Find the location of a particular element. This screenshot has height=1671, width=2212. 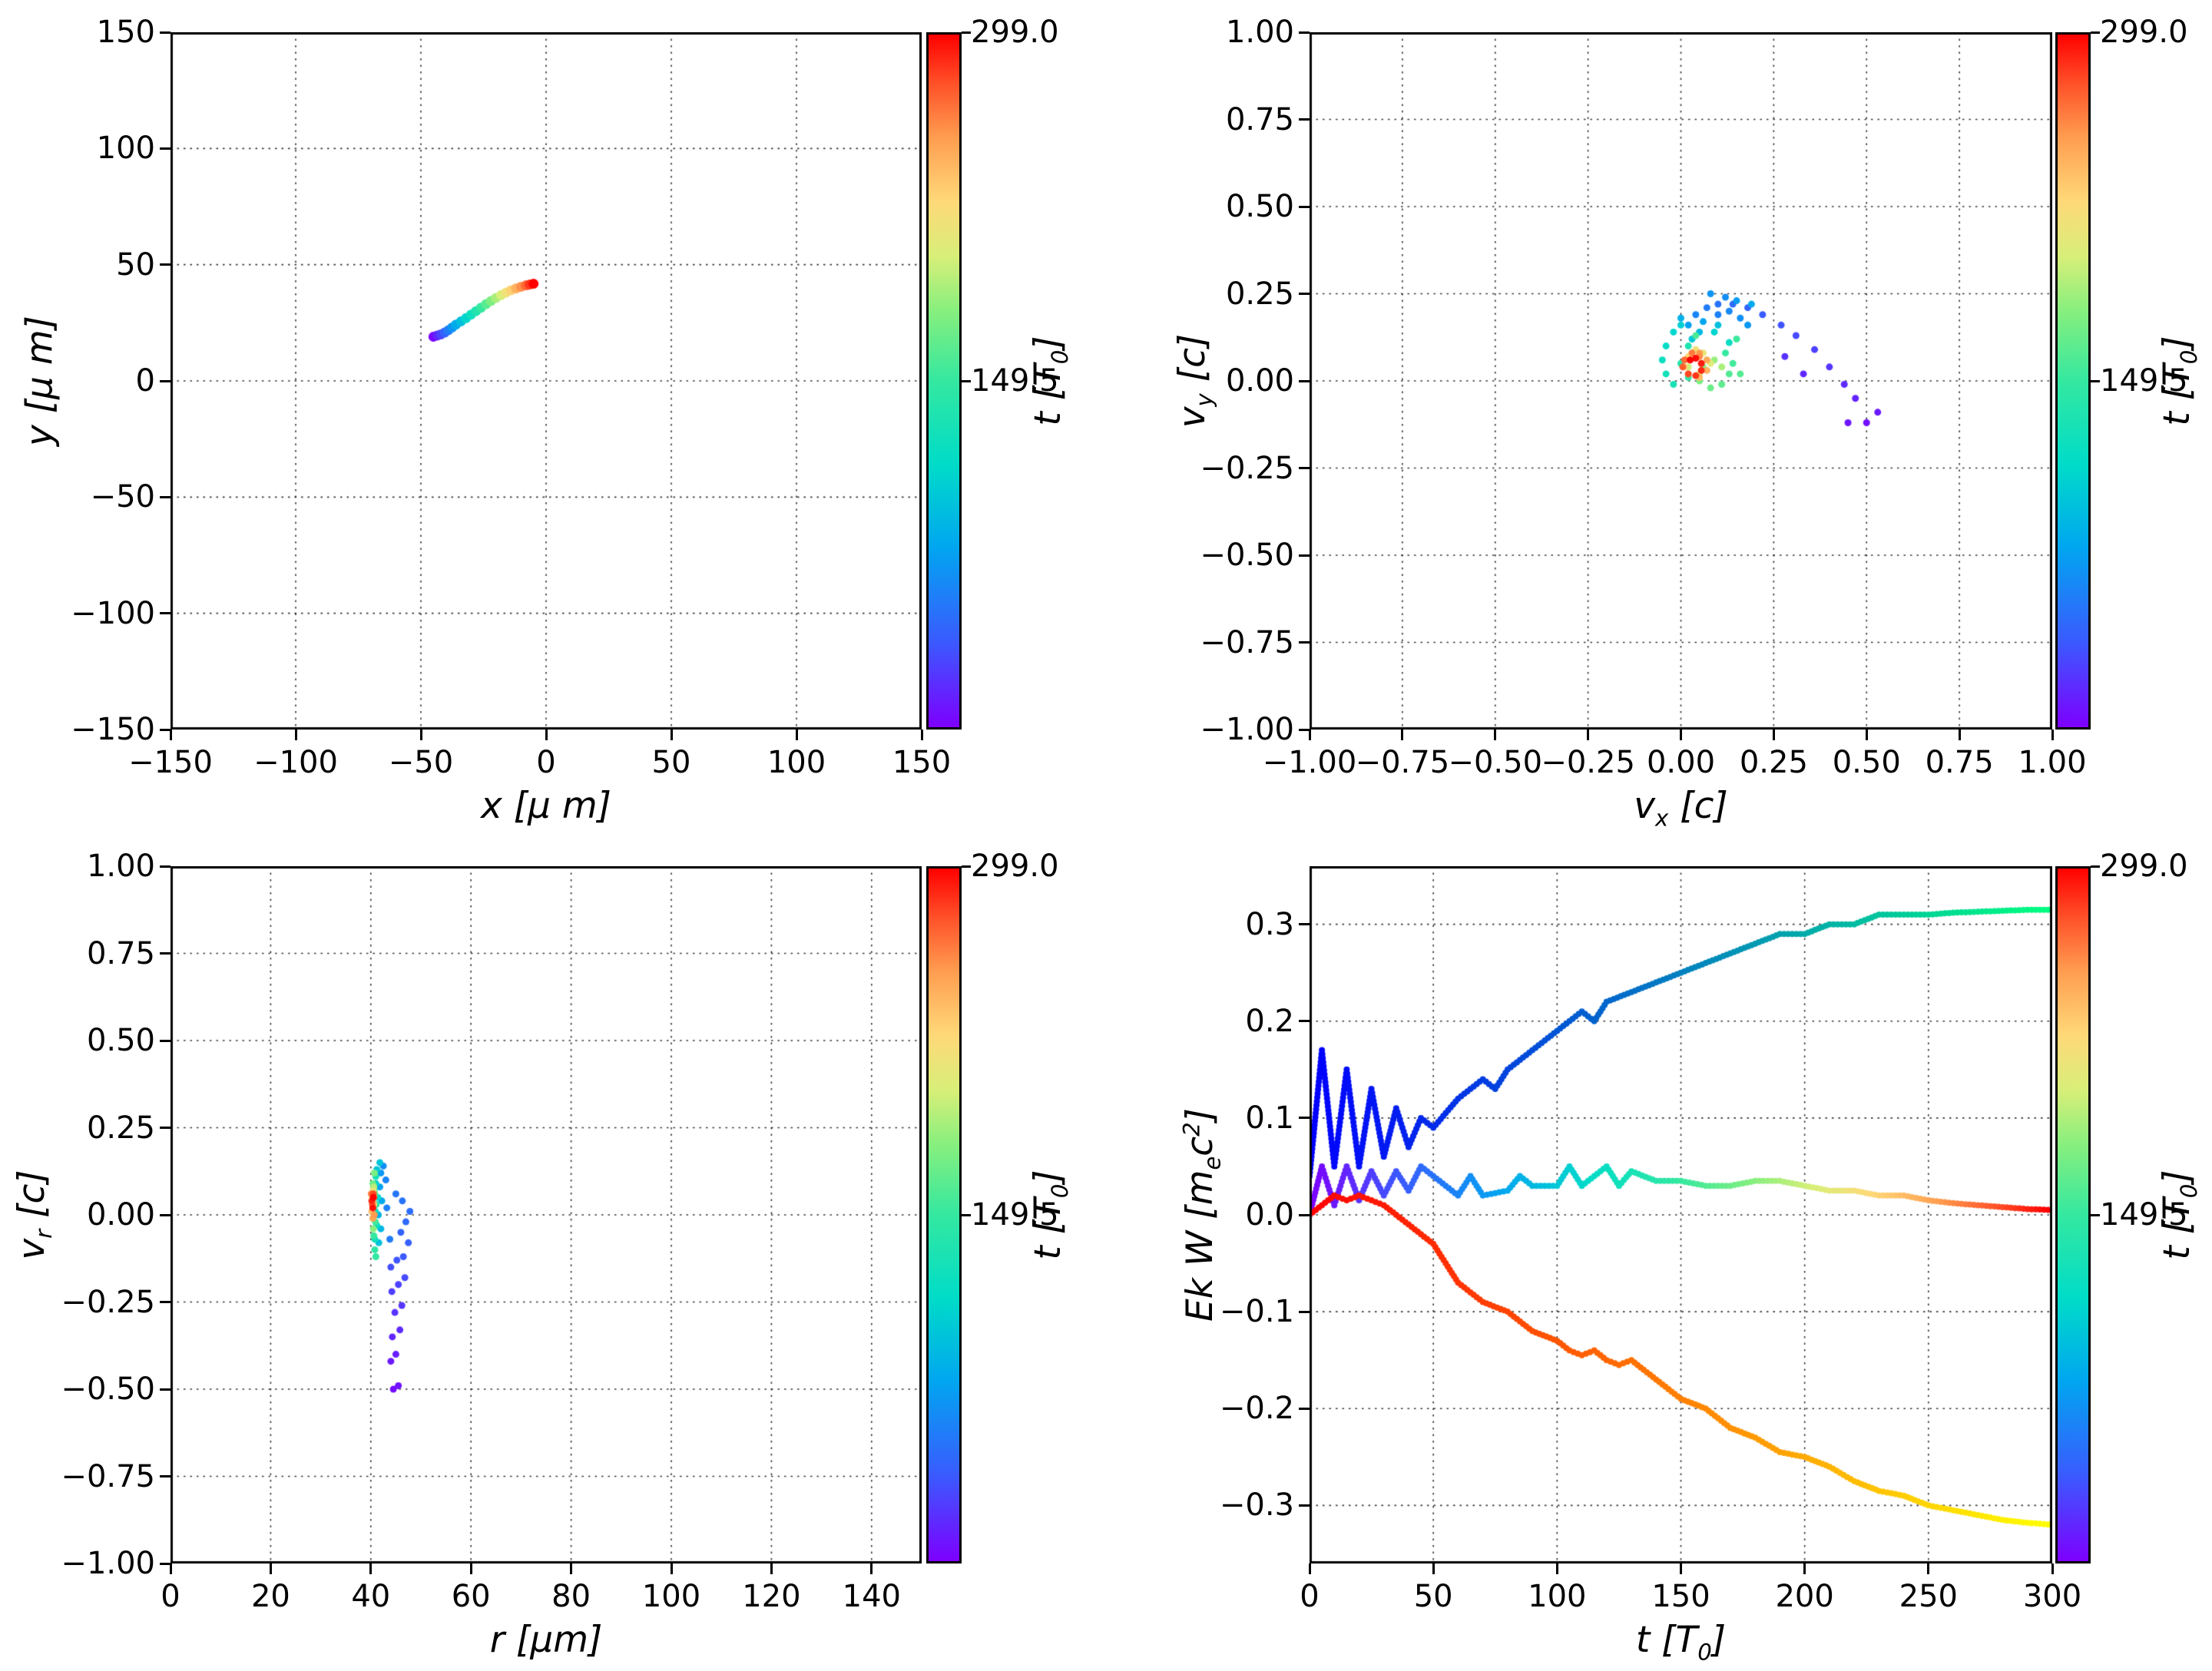

y-tick-label: 0 is located at coordinates (145, 381).